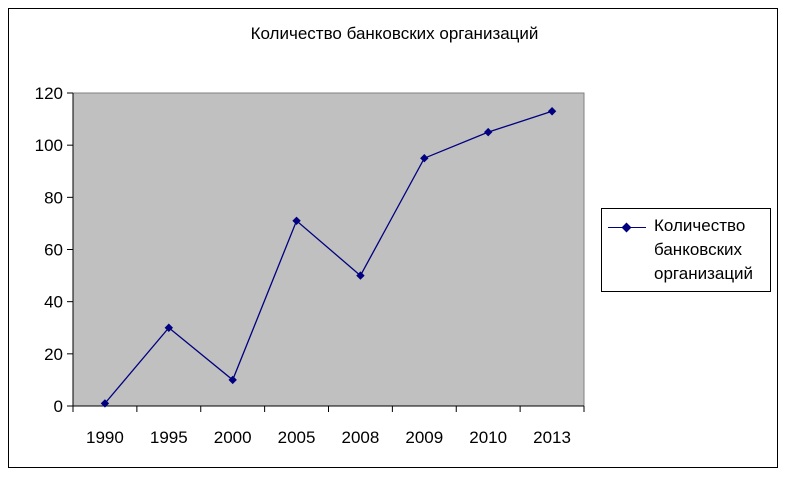  Describe the element at coordinates (53, 197) in the screenshot. I see `y-tick-label: 80` at that location.